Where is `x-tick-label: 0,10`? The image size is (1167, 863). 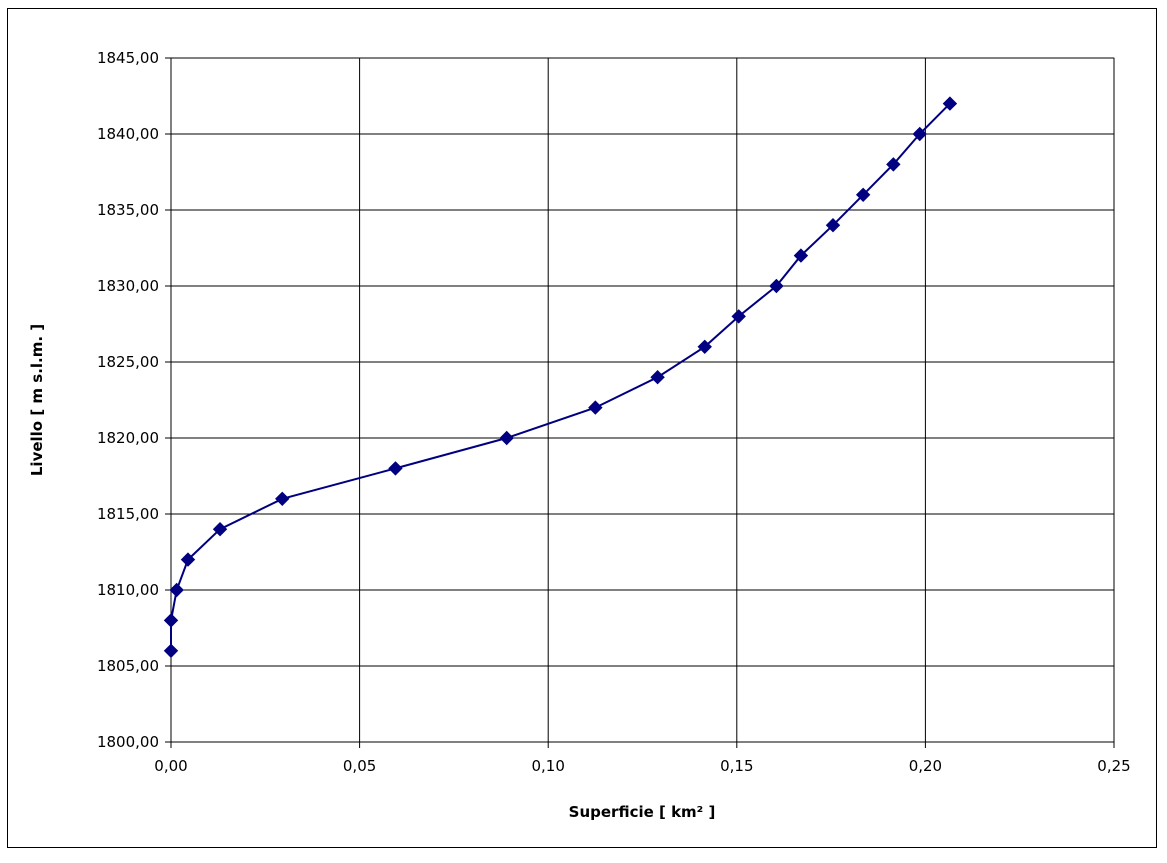
x-tick-label: 0,10 is located at coordinates (547, 766).